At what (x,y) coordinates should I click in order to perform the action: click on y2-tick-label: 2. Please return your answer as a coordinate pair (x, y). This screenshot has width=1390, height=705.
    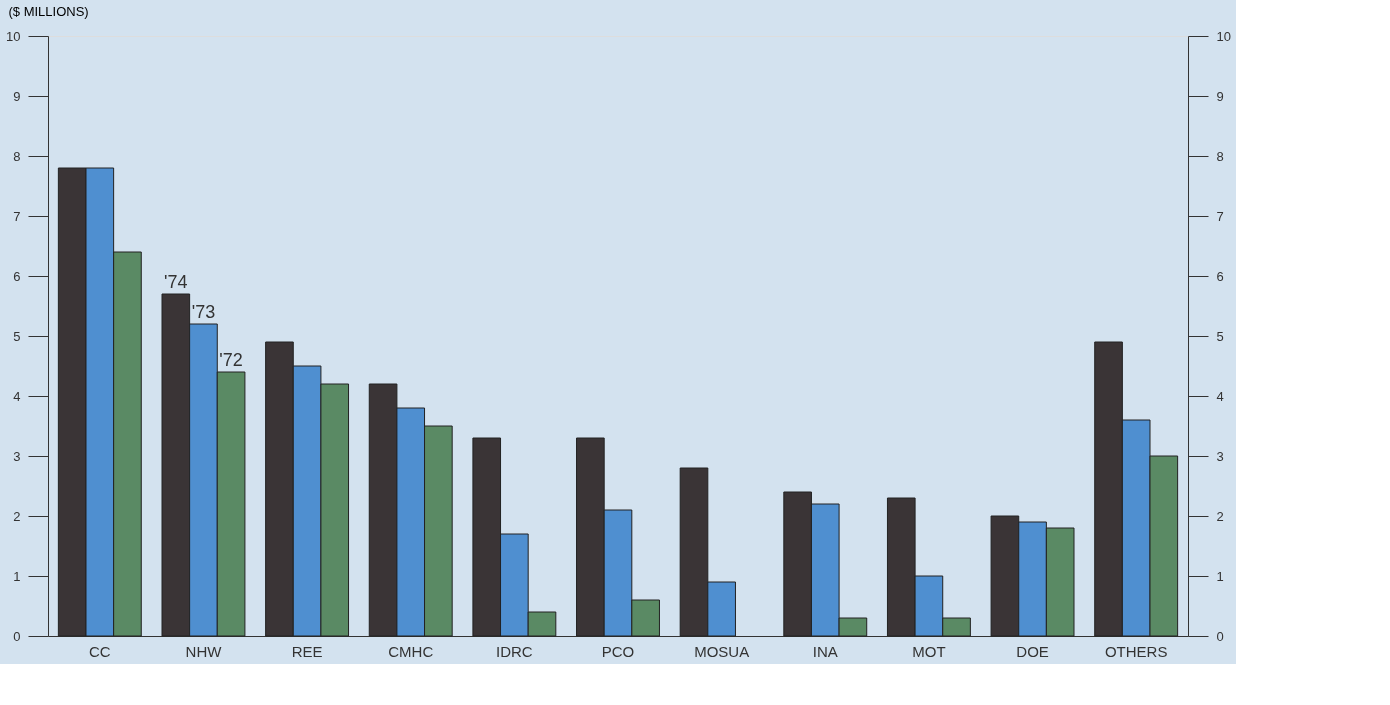
    Looking at the image, I should click on (1220, 516).